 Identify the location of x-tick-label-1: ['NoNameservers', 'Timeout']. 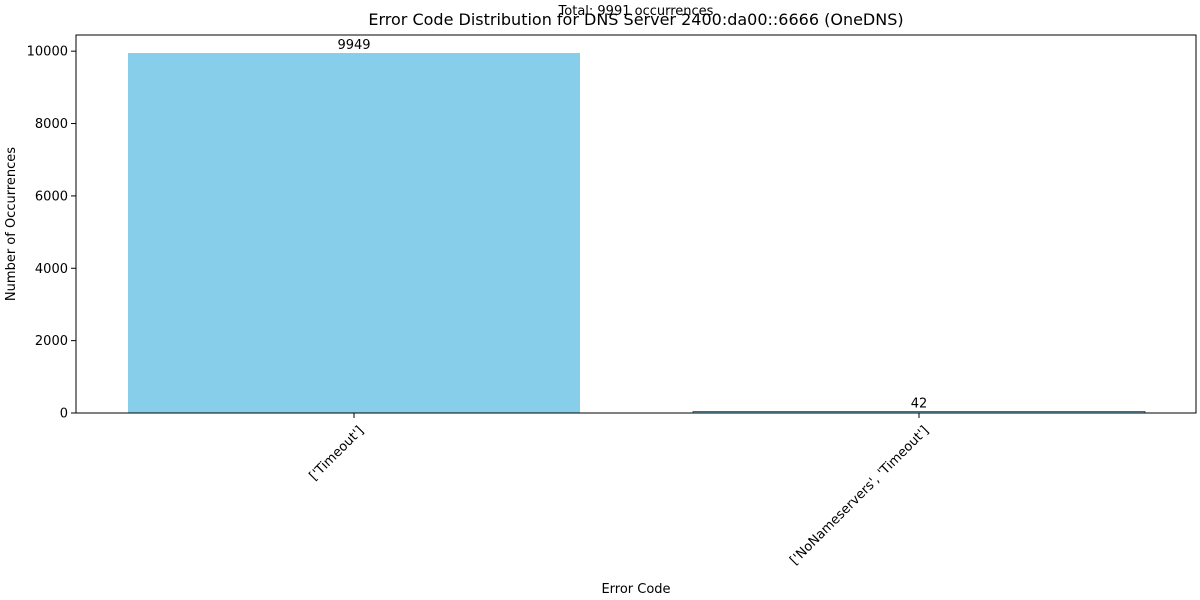
(859, 495).